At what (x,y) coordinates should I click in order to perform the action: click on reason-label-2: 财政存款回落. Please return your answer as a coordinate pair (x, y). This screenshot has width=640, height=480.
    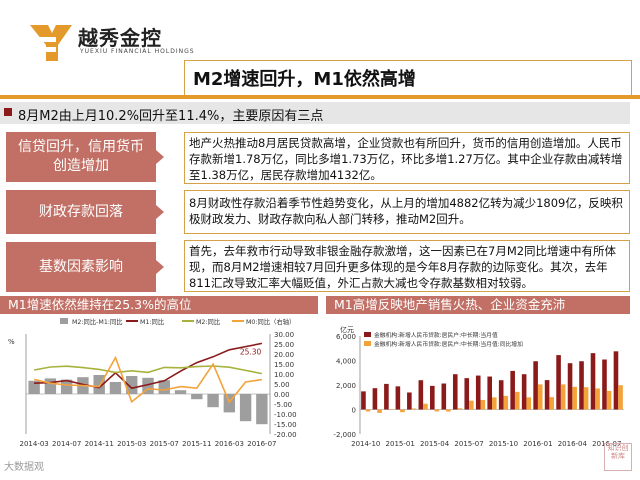
    Looking at the image, I should click on (81, 212).